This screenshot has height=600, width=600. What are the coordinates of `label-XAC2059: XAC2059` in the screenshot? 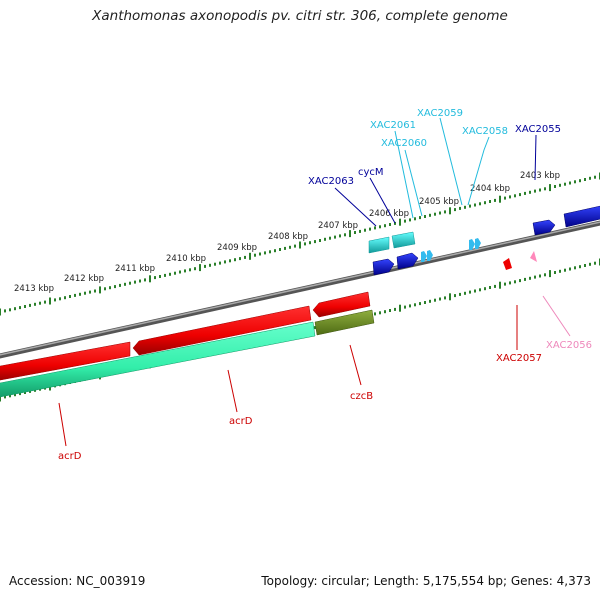 It's located at (440, 113).